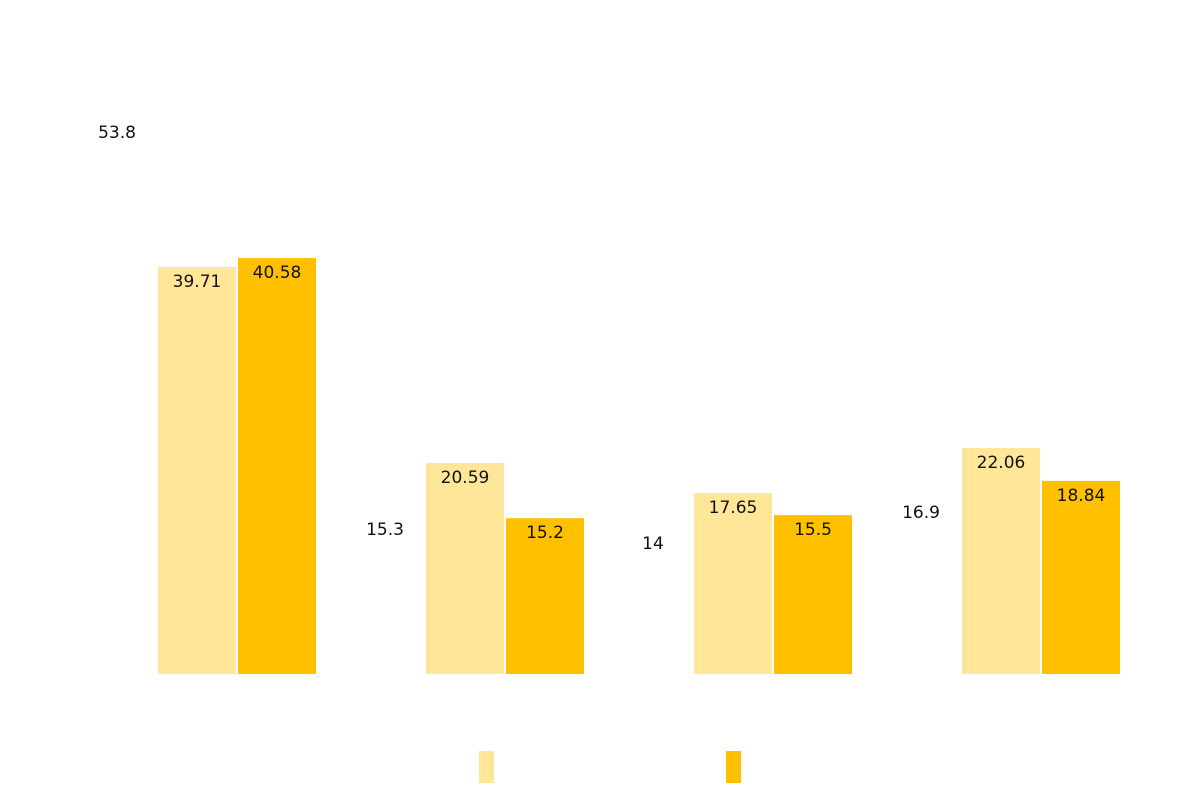 The height and width of the screenshot is (800, 1200). I want to click on data-label-s1-c1: 39.71, so click(197, 282).